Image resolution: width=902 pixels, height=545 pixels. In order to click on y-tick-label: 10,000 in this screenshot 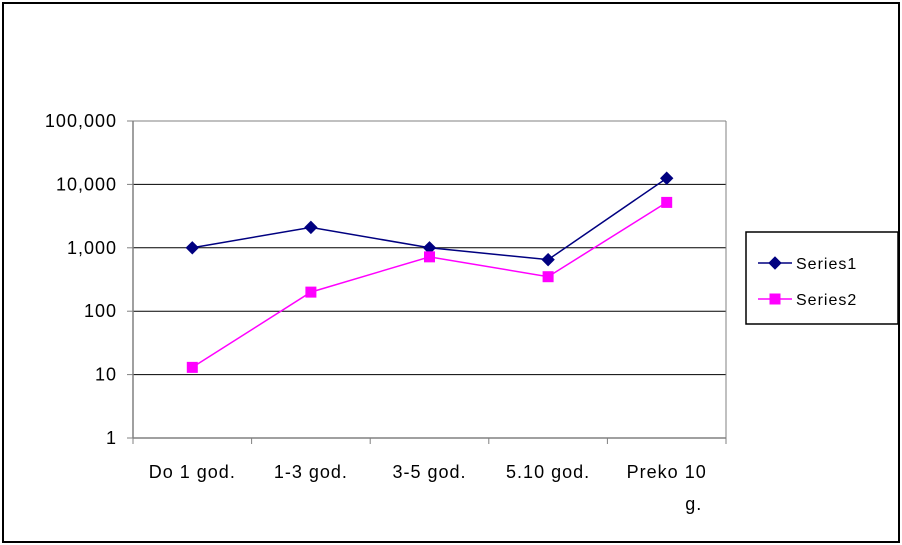, I will do `click(86, 184)`.